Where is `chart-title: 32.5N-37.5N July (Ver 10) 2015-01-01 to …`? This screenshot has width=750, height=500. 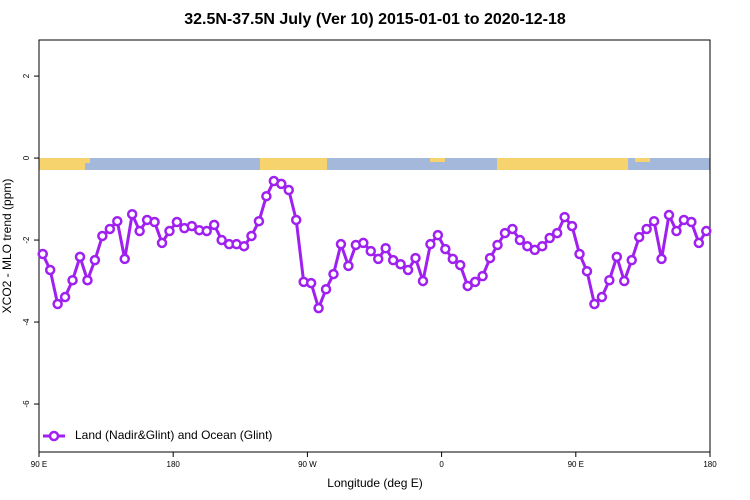
chart-title: 32.5N-37.5N July (Ver 10) 2015-01-01 to … is located at coordinates (375, 19).